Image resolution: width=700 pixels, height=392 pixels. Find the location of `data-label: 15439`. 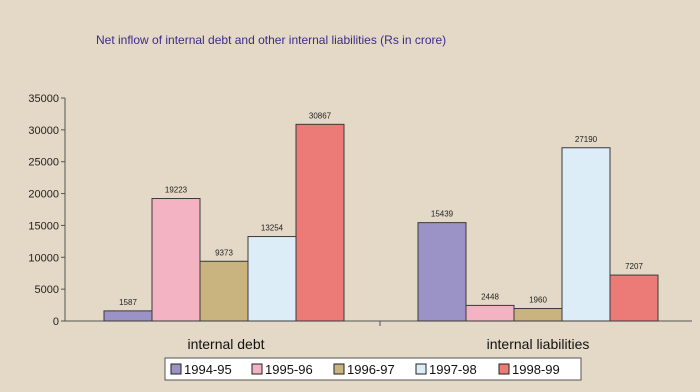

data-label: 15439 is located at coordinates (442, 214).